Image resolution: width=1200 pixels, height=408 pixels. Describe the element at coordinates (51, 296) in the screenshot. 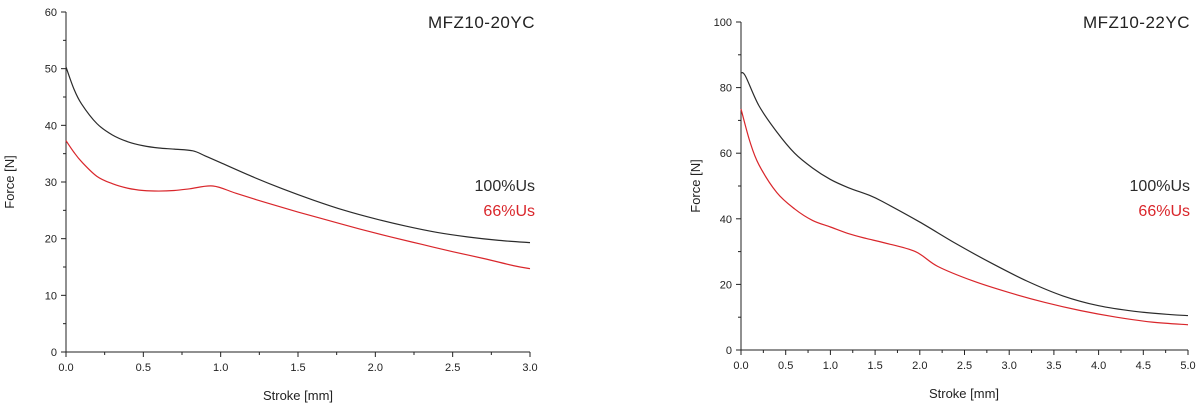

I see `y-tick-label: 10` at that location.